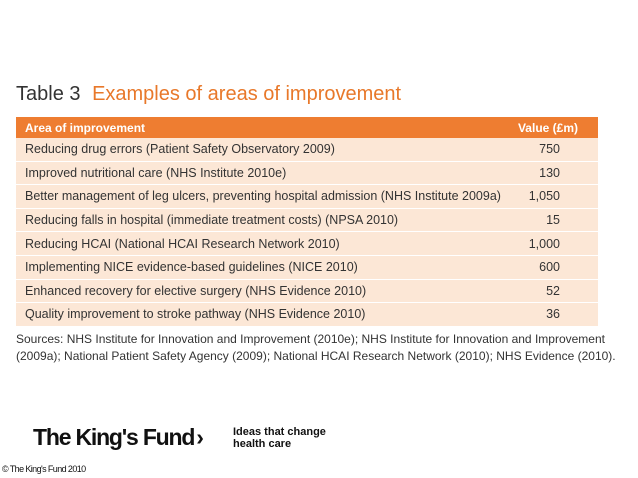 The height and width of the screenshot is (478, 638). I want to click on value-cell: 130, so click(552, 173).